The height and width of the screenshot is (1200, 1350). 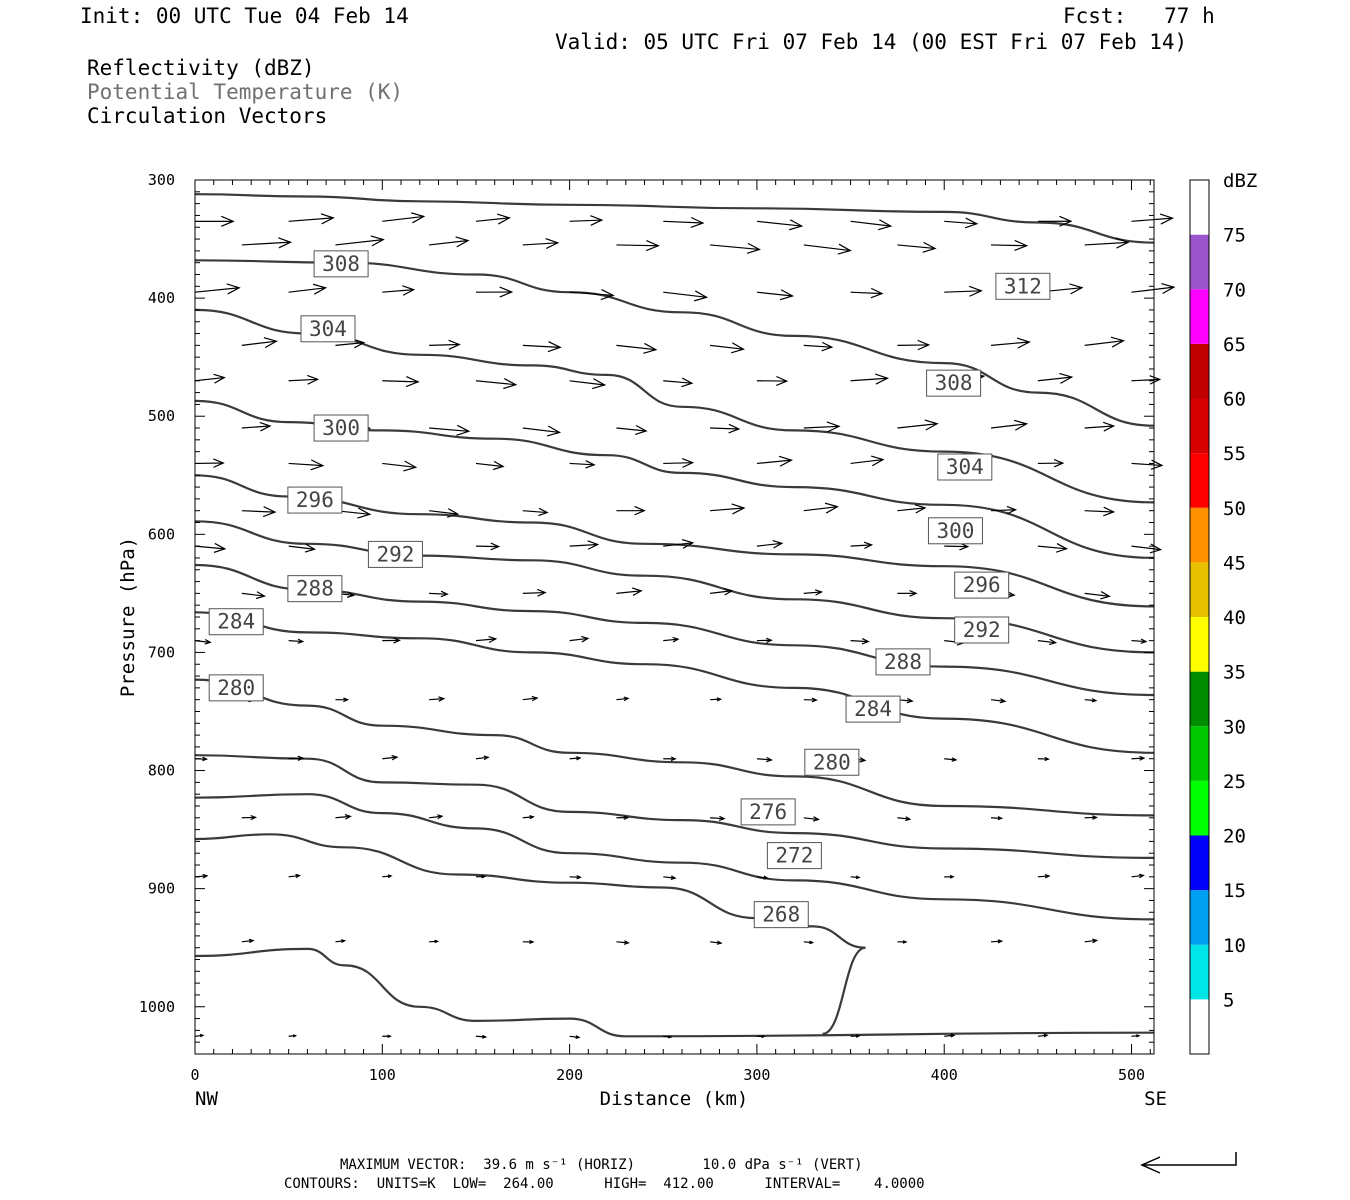 What do you see at coordinates (1234, 891) in the screenshot?
I see `colorbar-level-label: 15` at bounding box center [1234, 891].